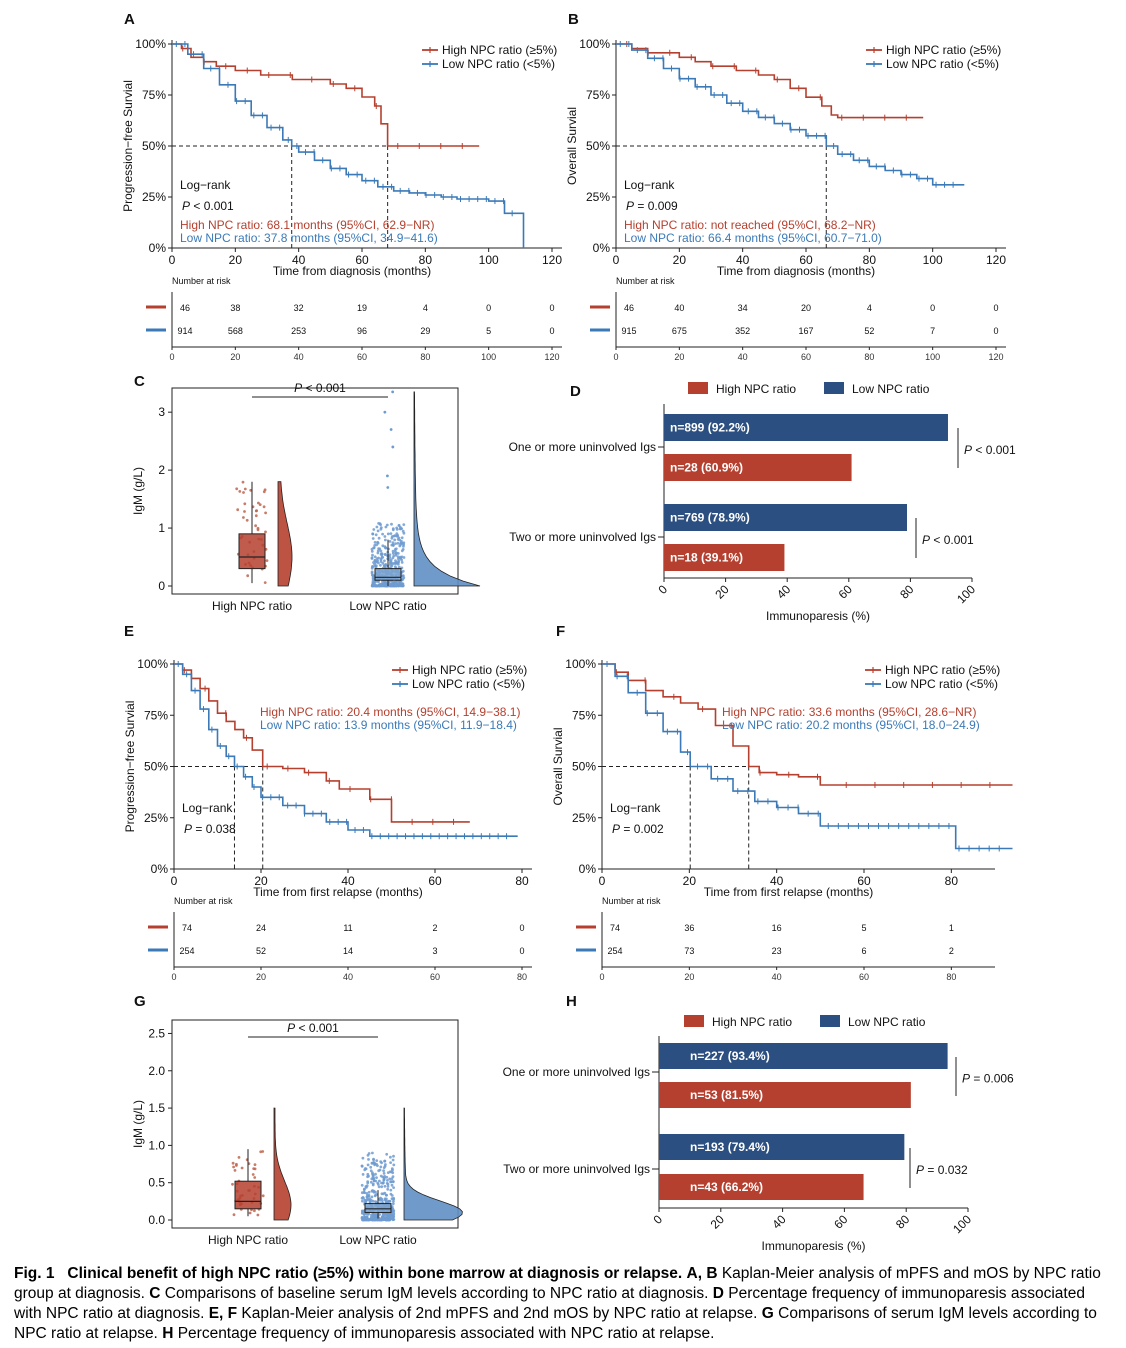  What do you see at coordinates (156, 818) in the screenshot?
I see `y-tick-label: 25%` at bounding box center [156, 818].